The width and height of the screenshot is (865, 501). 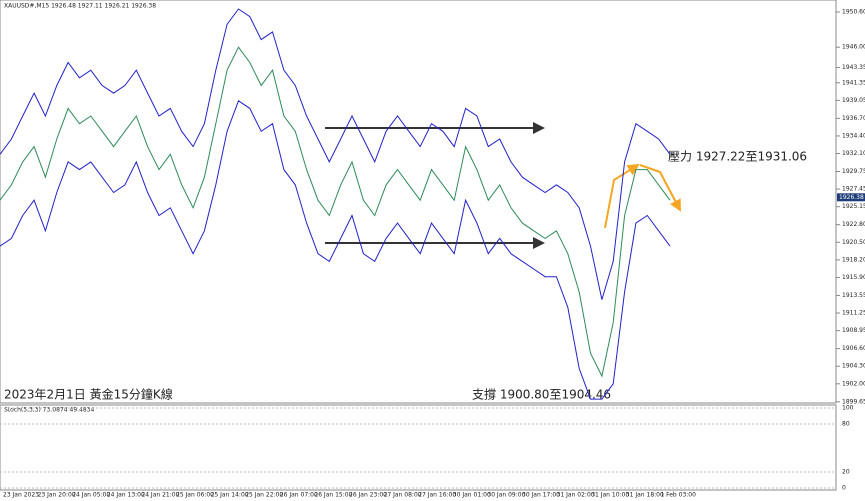 I want to click on y-tick-label: 1932.10, so click(x=853, y=153).